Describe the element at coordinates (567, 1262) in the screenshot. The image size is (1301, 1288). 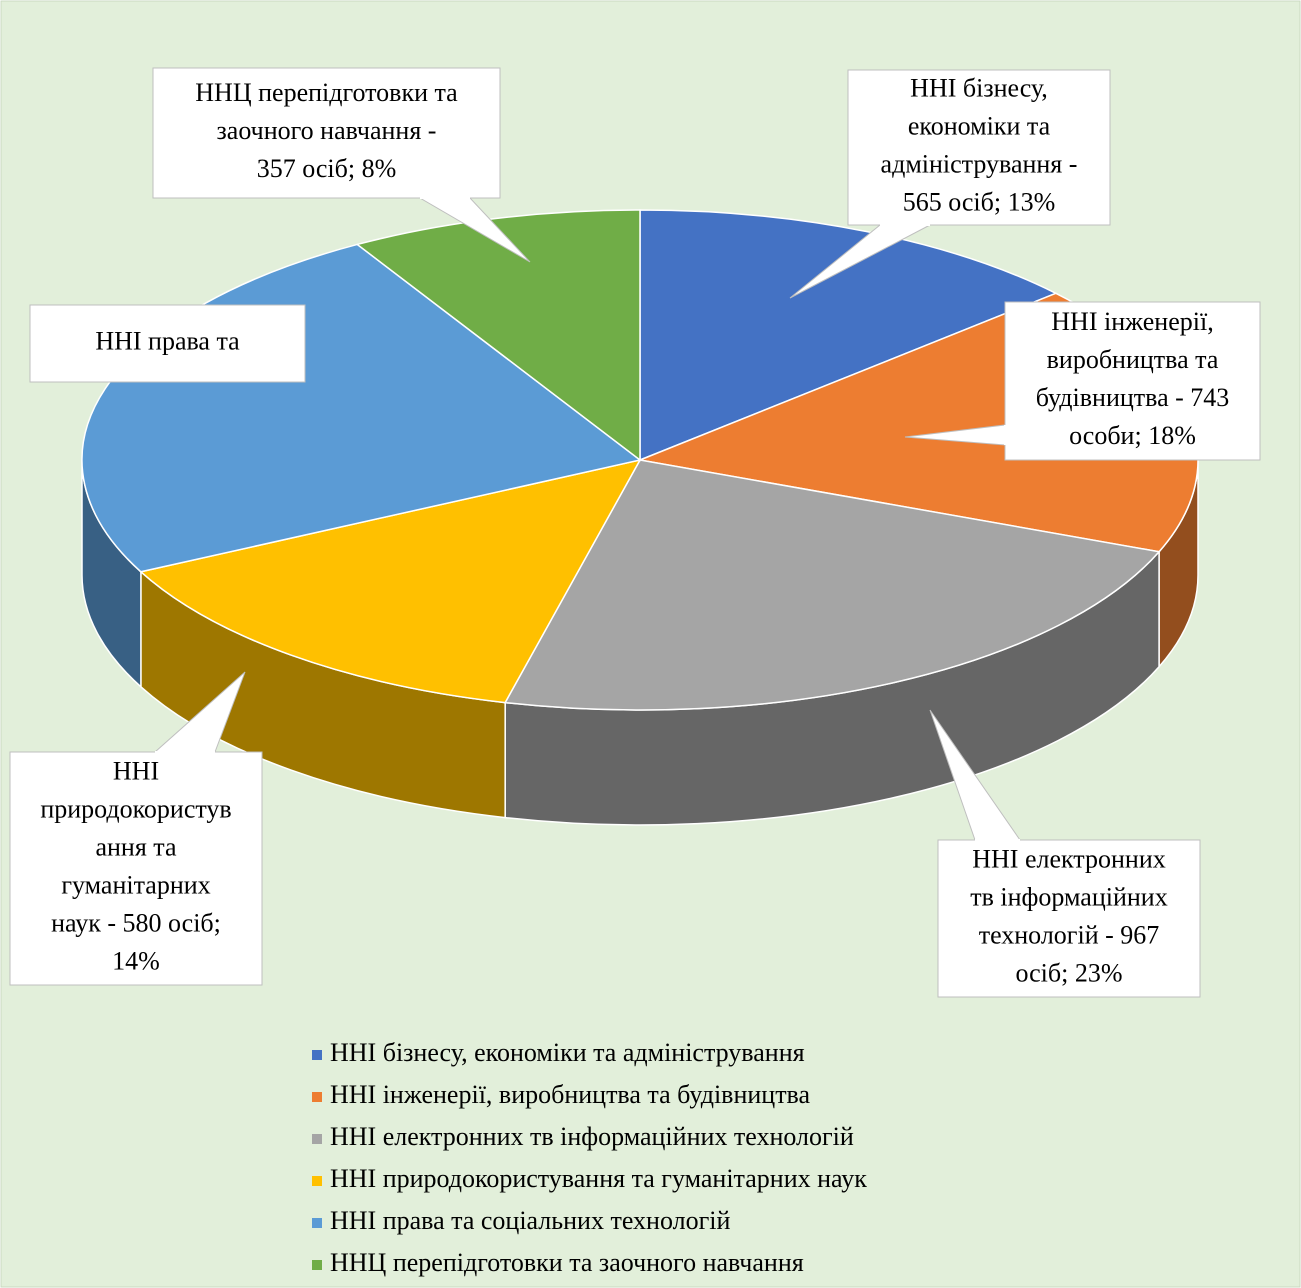
I see `legend-label: ННЦ перепідготовки та заочного навчання` at that location.